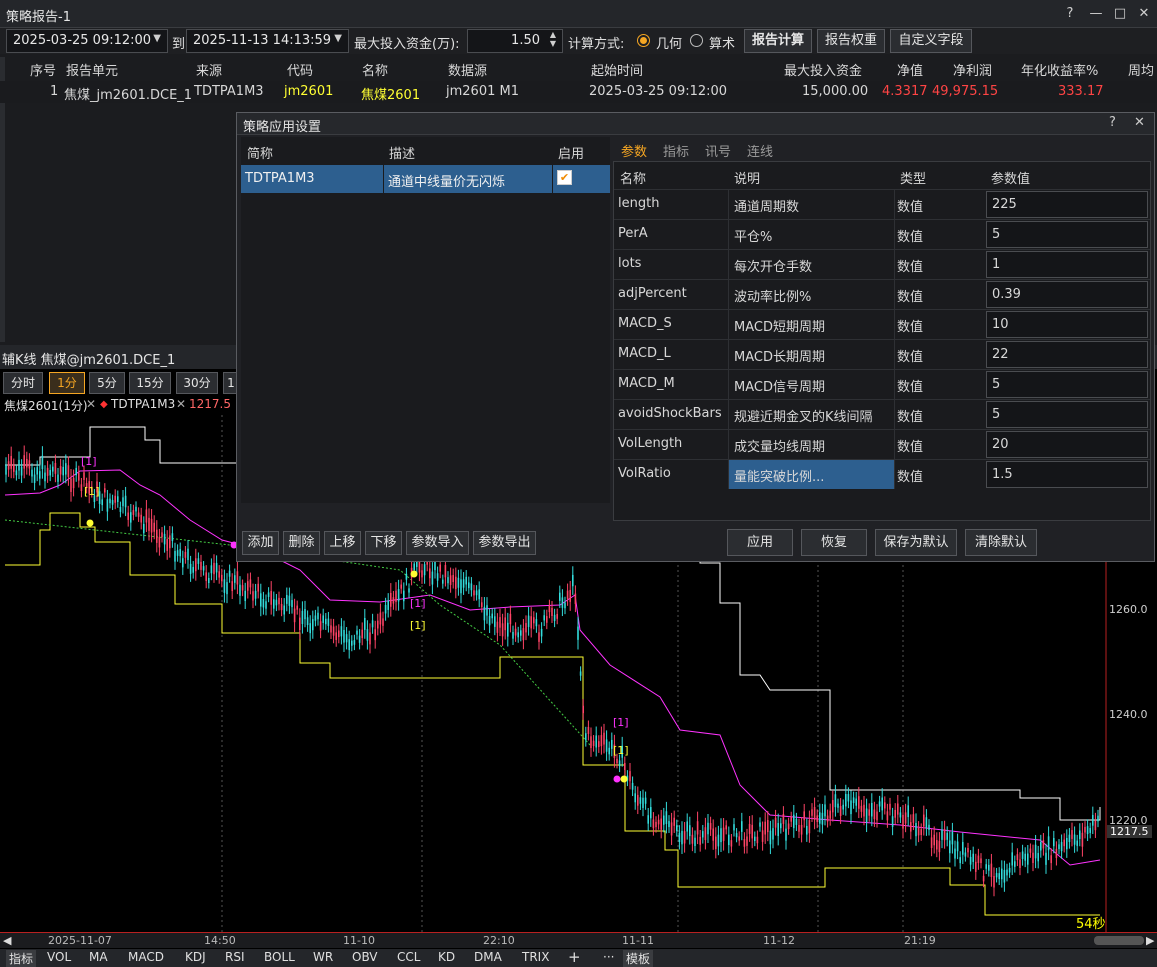  I want to click on param-row: MACD_M MACD信号周期 数值 5, so click(882, 384).